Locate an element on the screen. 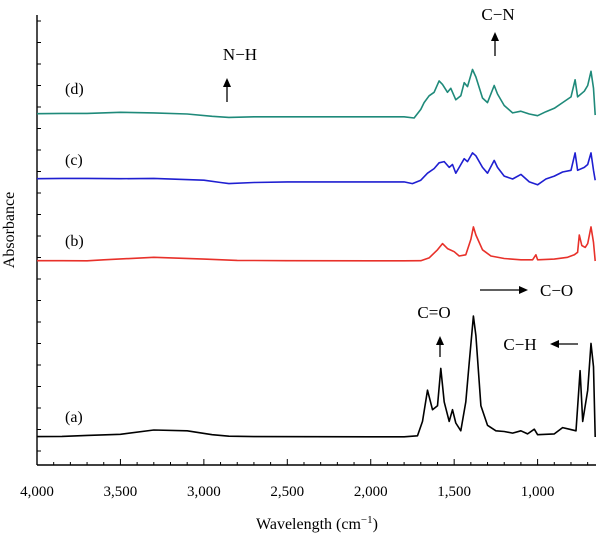 This screenshot has width=600, height=535. series-line-d is located at coordinates (316, 93).